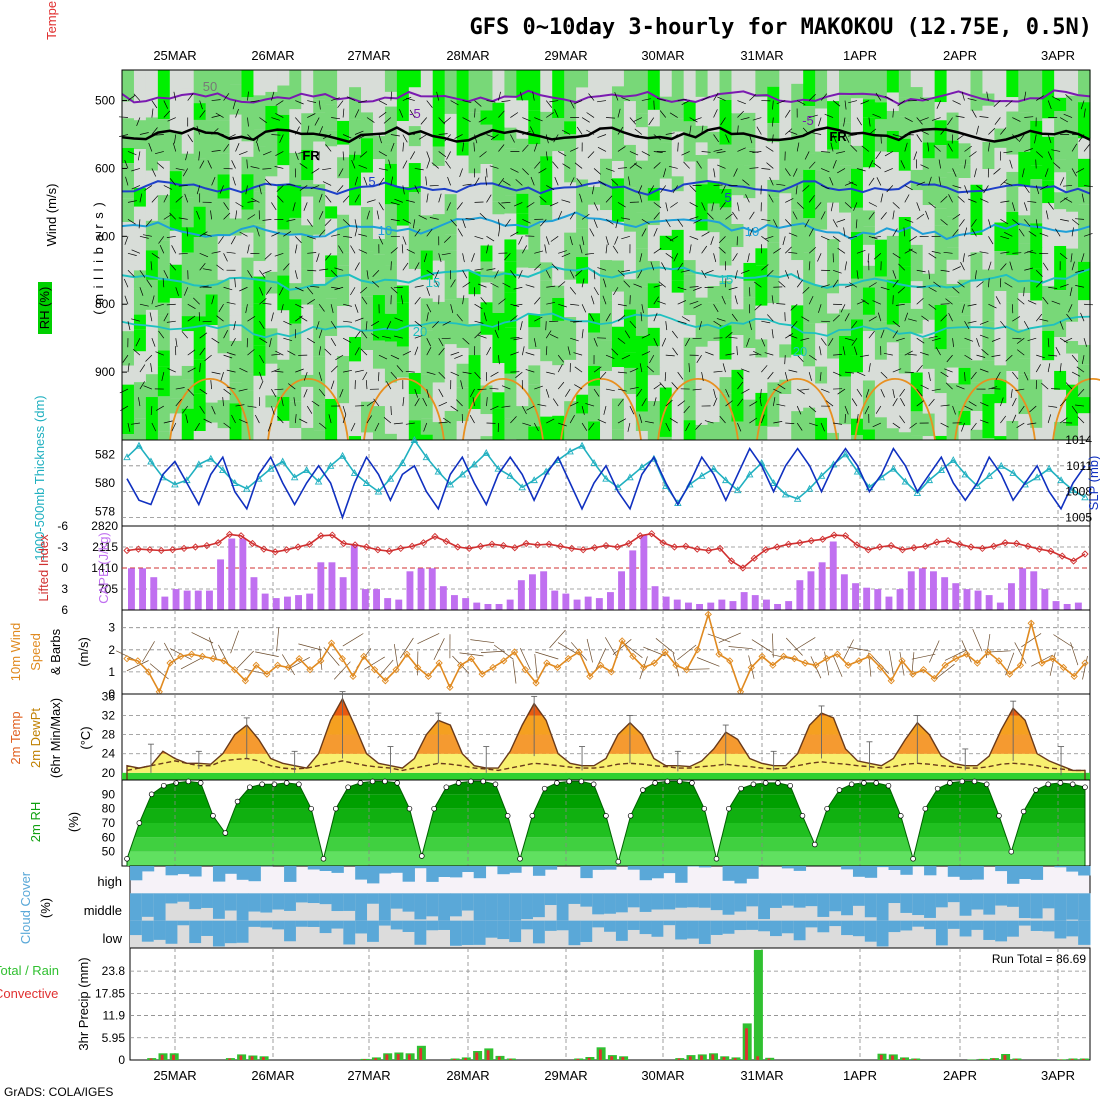 The image size is (1100, 1100). I want to click on bottom-date-label: 29MAR, so click(565, 1075).